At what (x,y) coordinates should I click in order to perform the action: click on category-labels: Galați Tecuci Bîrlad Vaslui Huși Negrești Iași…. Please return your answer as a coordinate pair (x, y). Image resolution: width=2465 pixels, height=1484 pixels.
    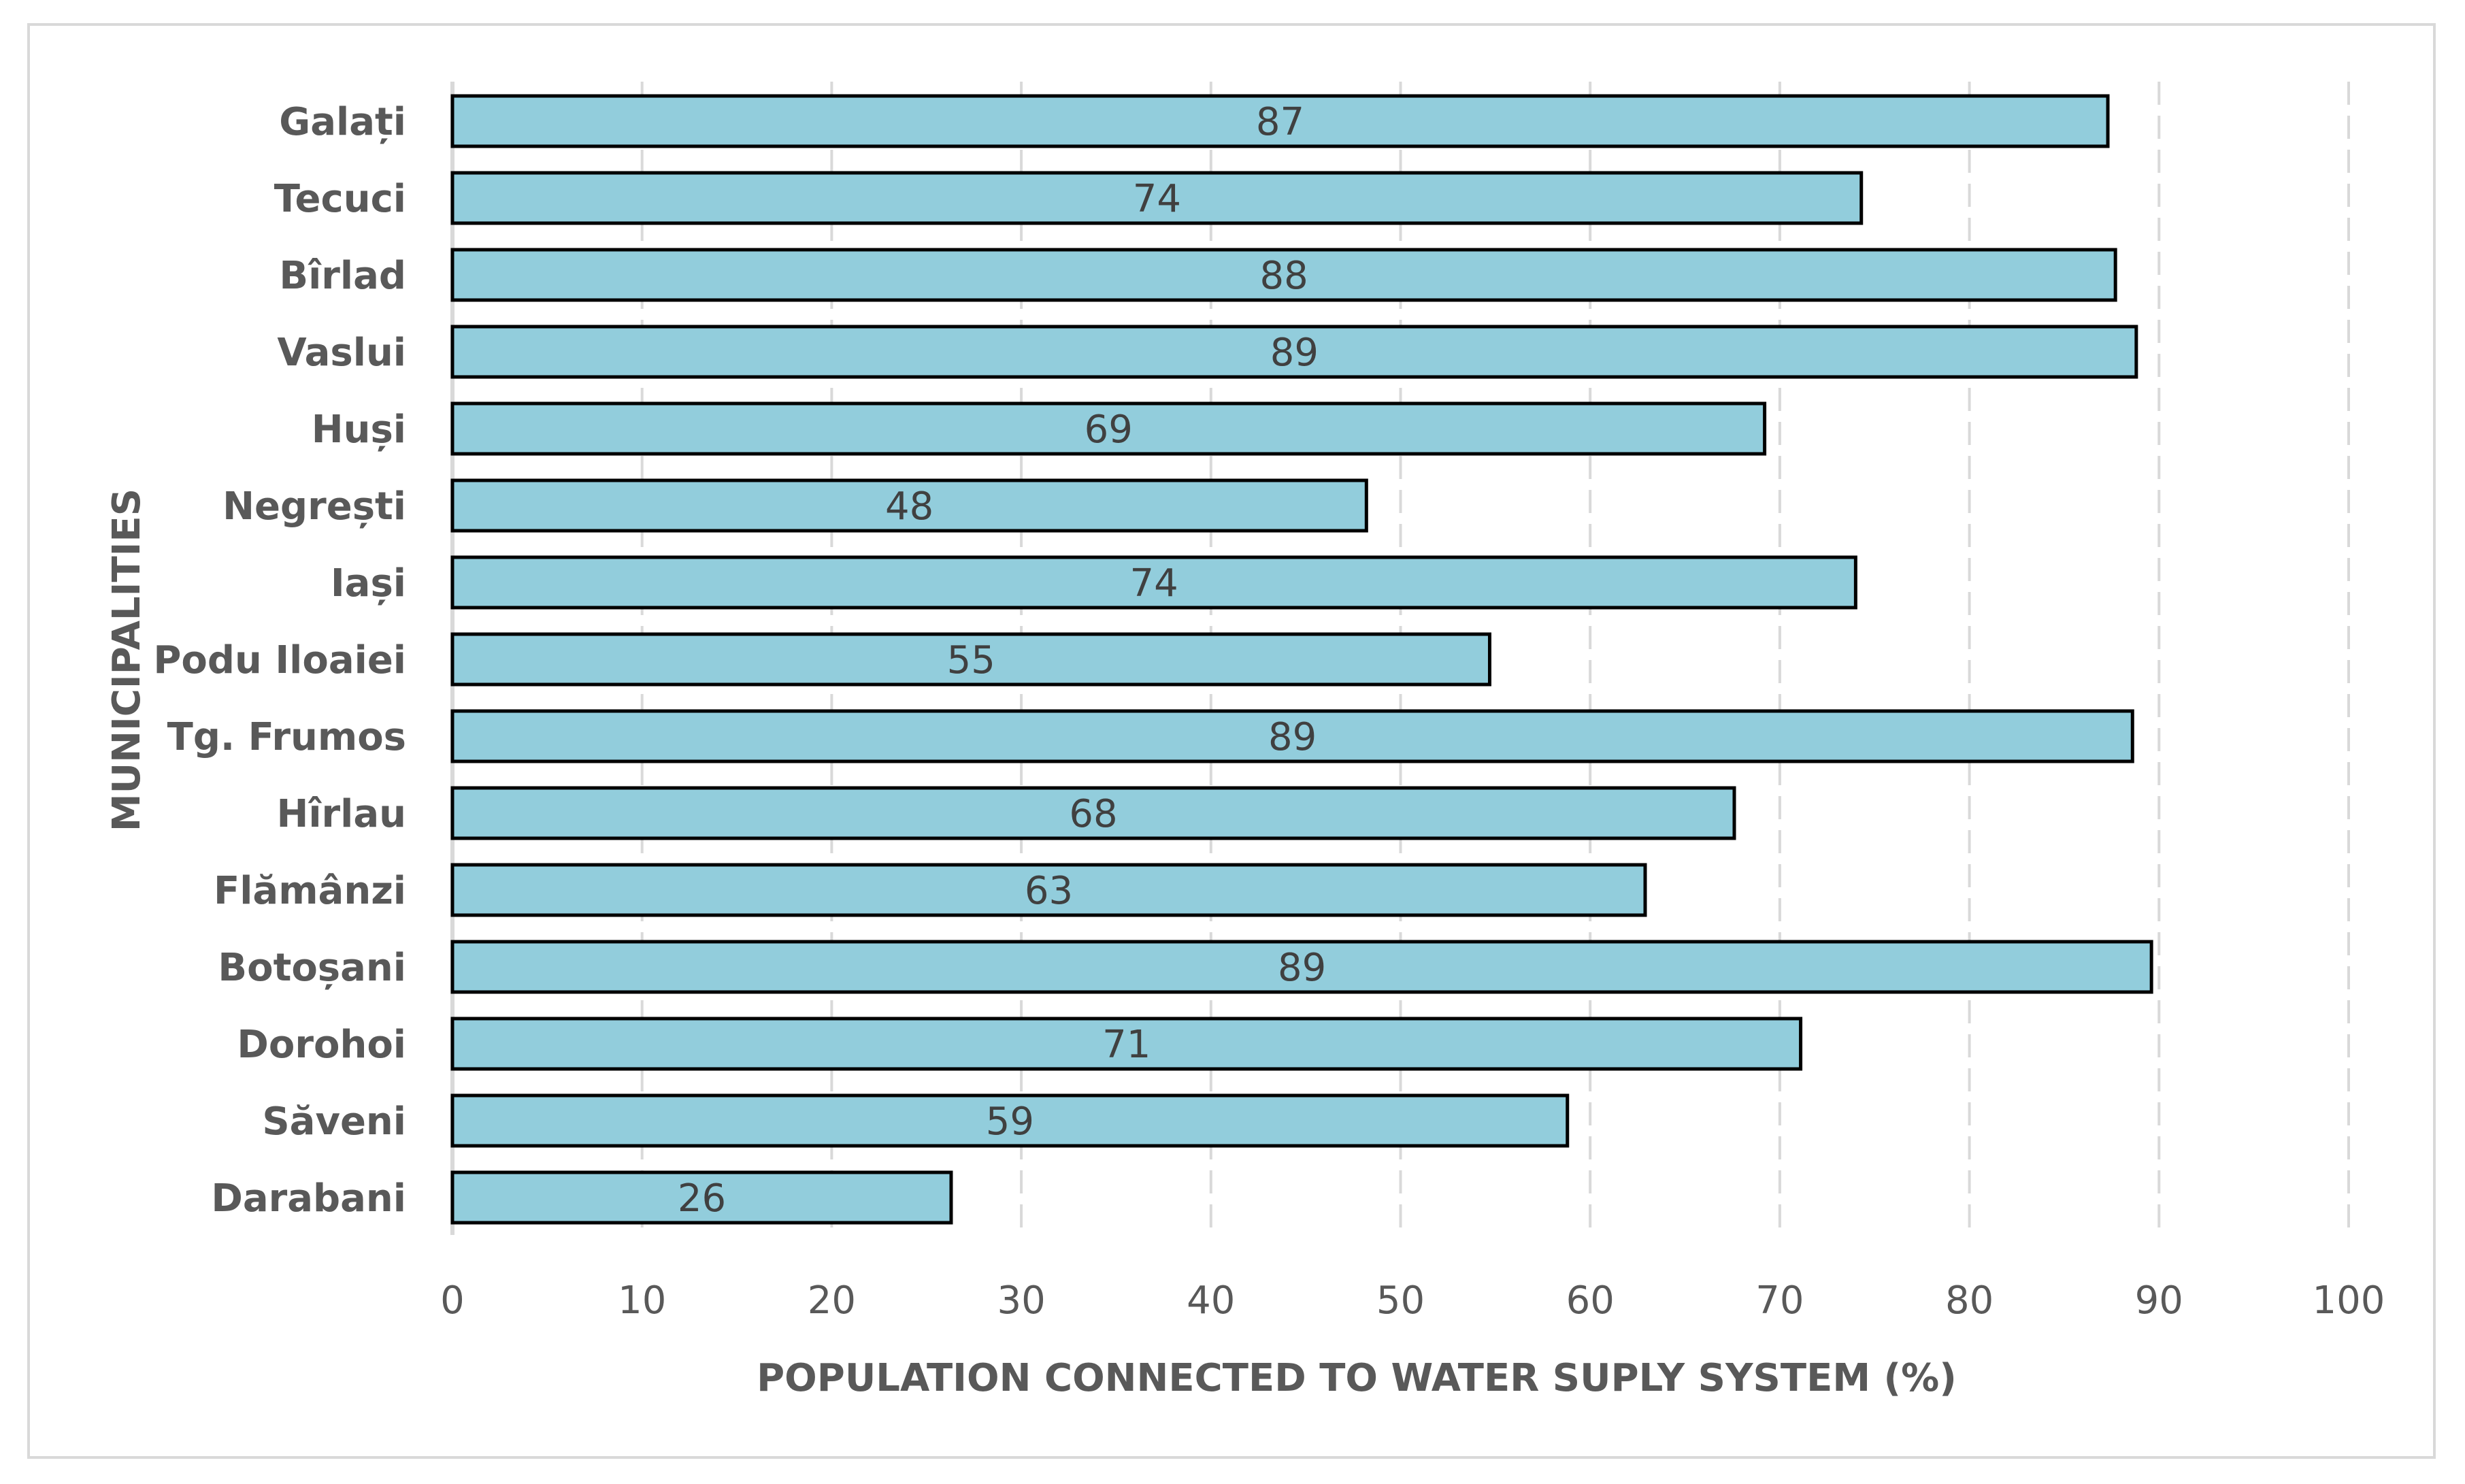
    Looking at the image, I should click on (279, 660).